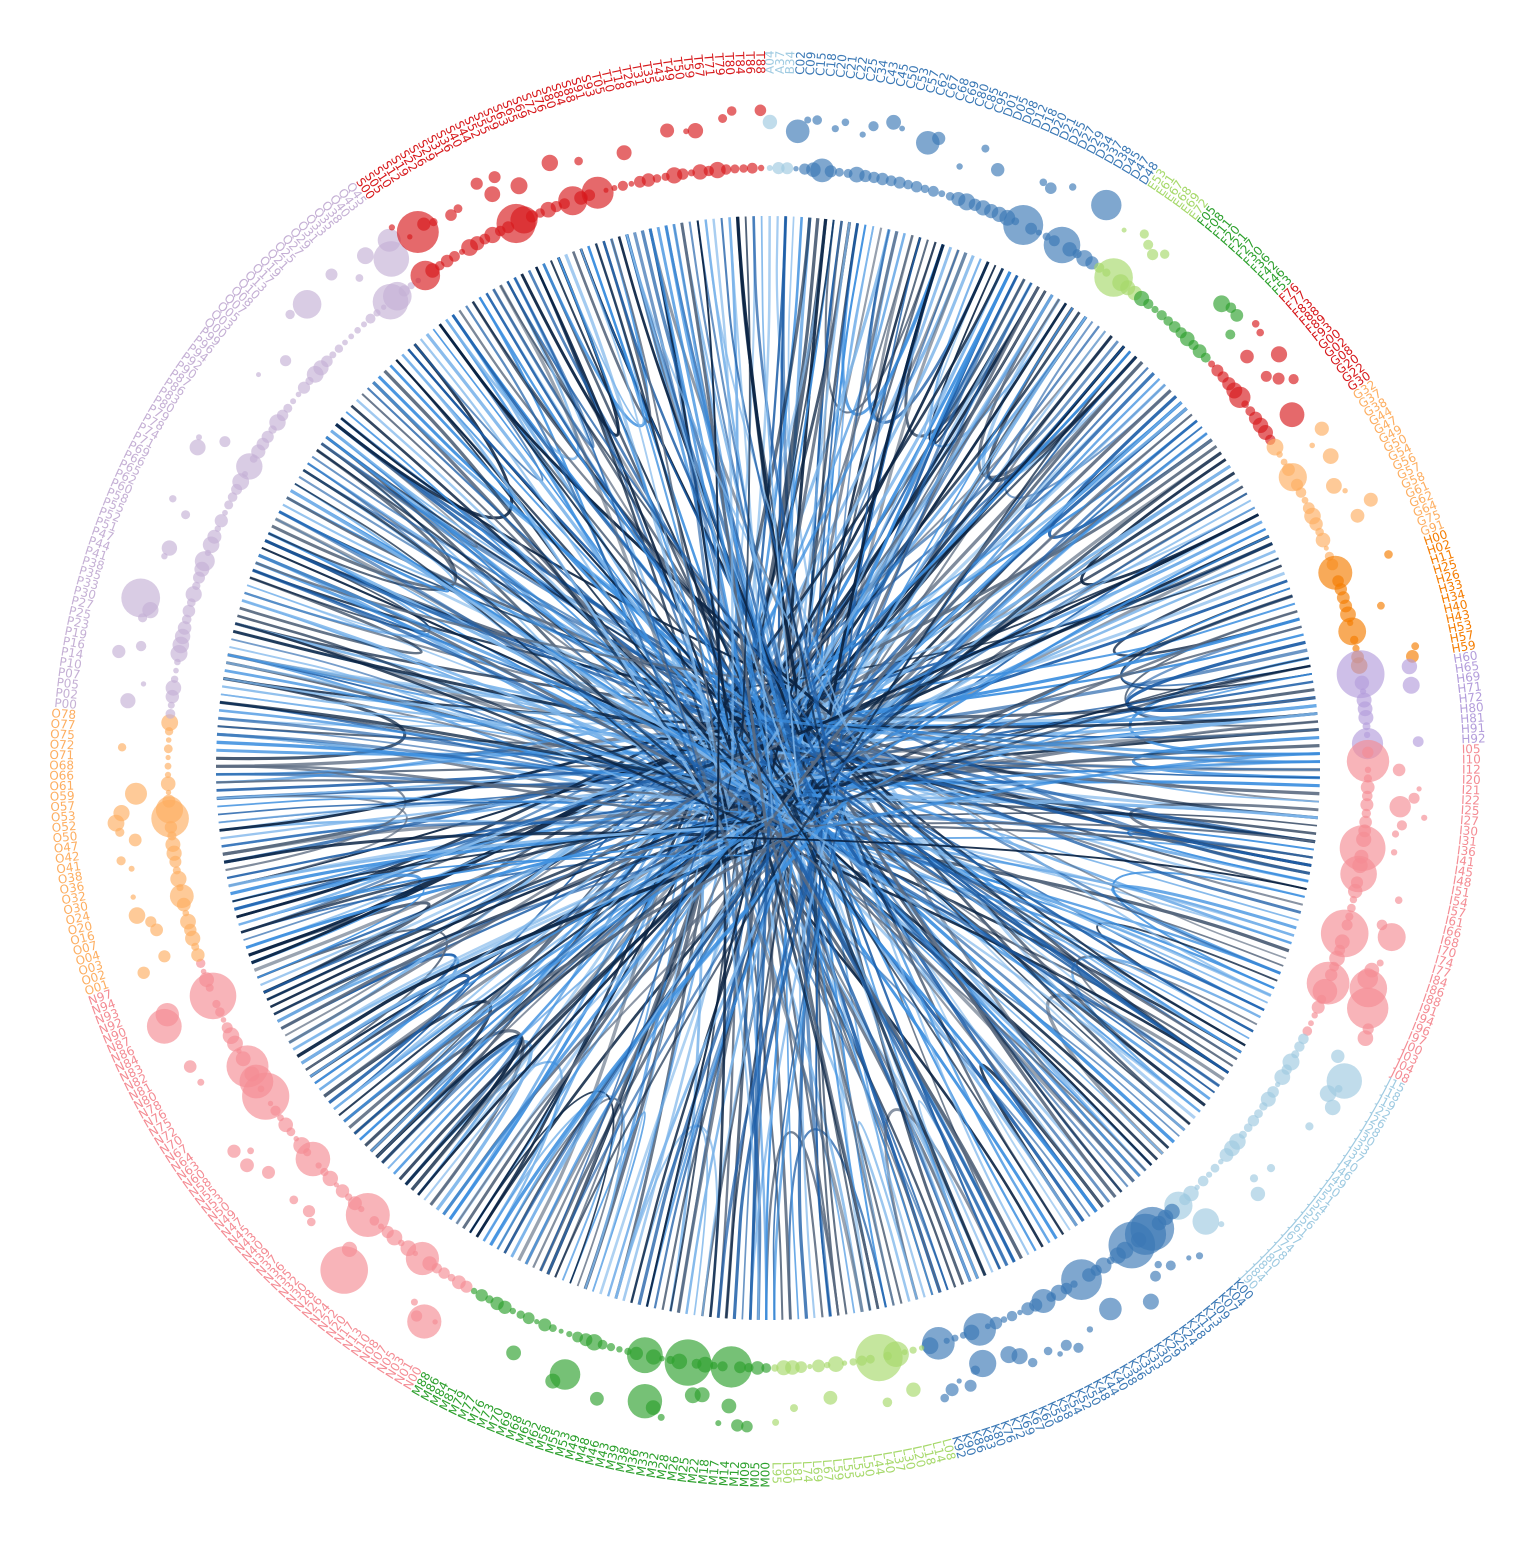 The width and height of the screenshot is (1536, 1541). Describe the element at coordinates (75, 633) in the screenshot. I see `node-label: P19` at that location.